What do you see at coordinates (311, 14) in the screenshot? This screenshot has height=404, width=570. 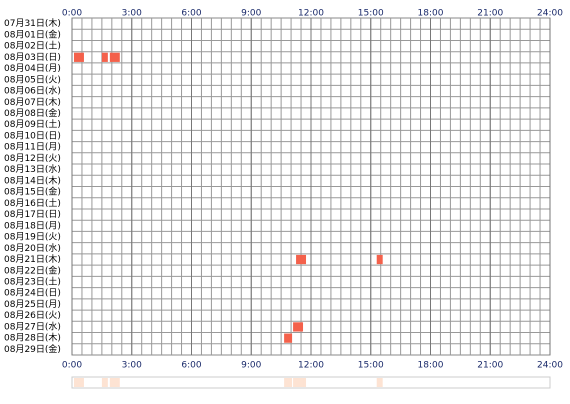 I see `x-tick-label: 12:00` at bounding box center [311, 14].